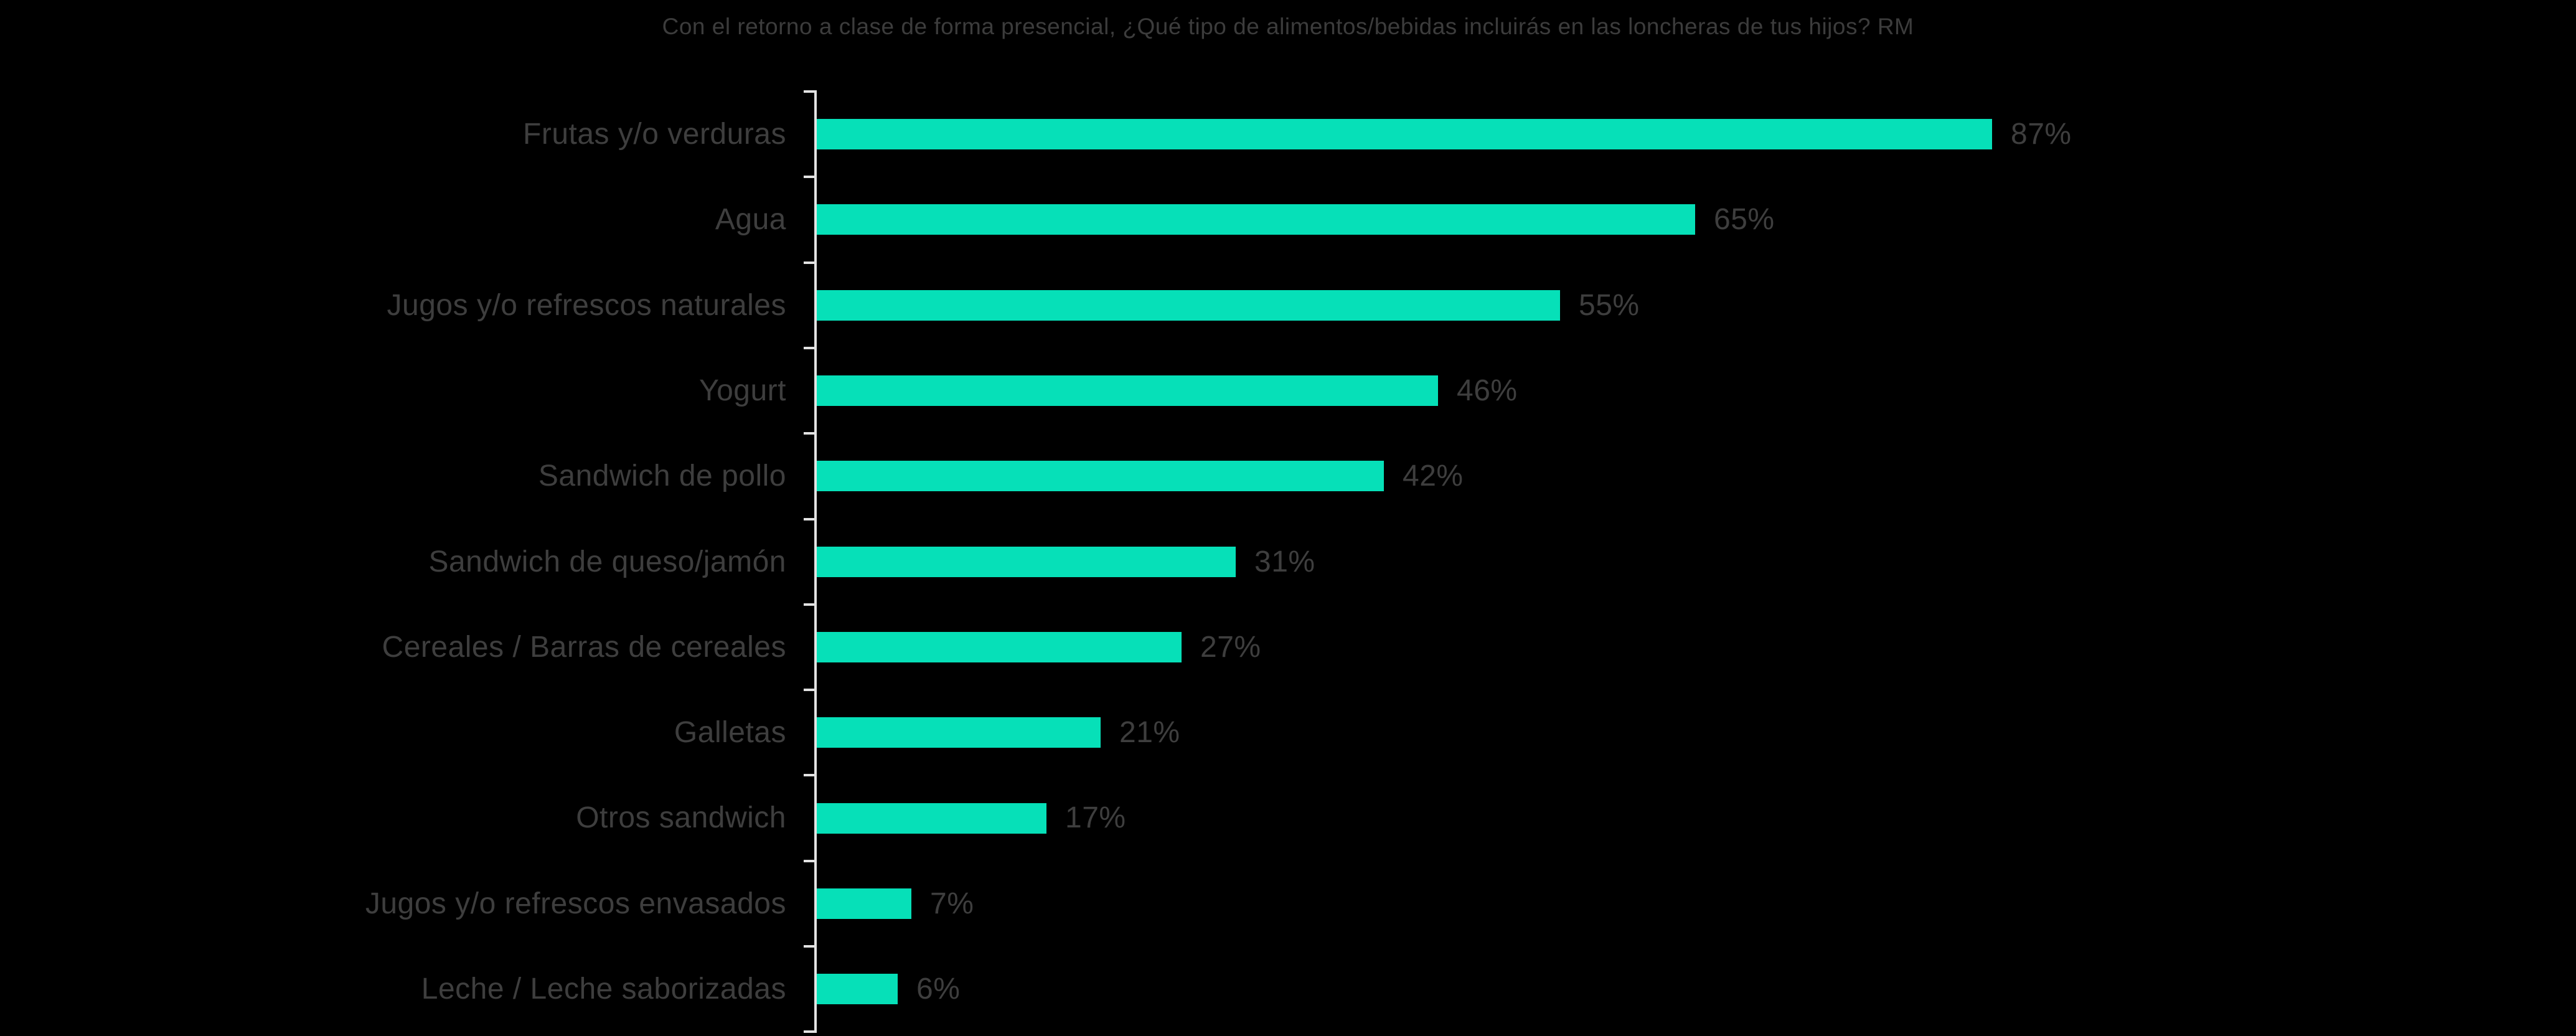 The image size is (2576, 1036). What do you see at coordinates (654, 134) in the screenshot?
I see `category-label: Frutas y/o verduras` at bounding box center [654, 134].